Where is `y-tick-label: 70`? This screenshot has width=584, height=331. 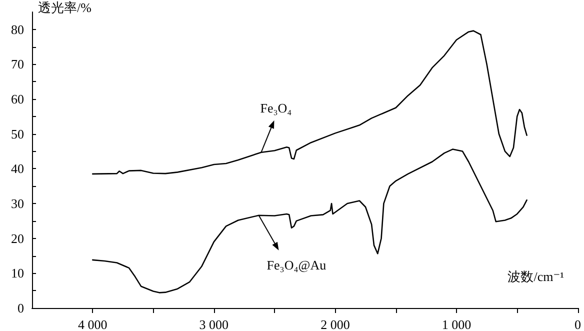 y-tick-label: 70 is located at coordinates (17, 64).